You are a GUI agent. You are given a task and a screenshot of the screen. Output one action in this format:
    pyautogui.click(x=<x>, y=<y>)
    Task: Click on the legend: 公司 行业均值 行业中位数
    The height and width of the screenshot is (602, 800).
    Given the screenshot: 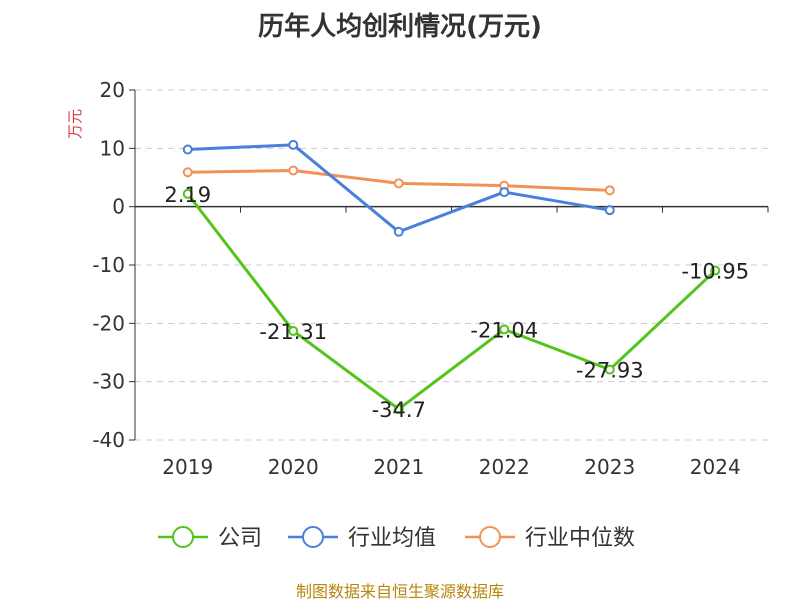 What is the action you would take?
    pyautogui.click(x=396, y=538)
    